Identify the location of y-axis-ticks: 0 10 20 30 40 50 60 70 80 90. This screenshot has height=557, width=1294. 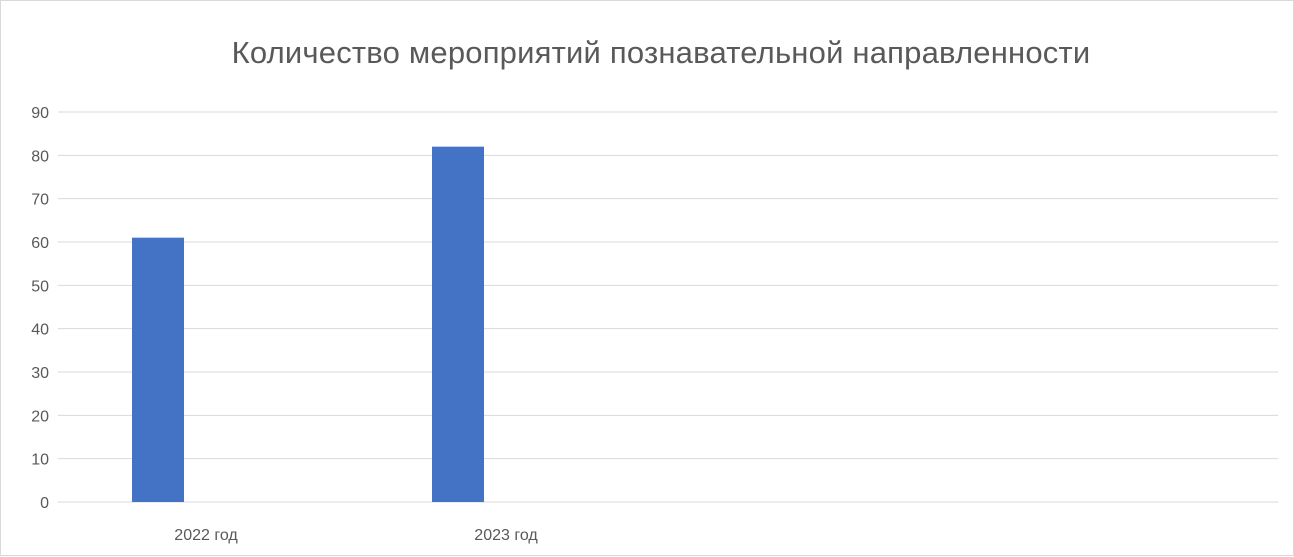
(40, 308).